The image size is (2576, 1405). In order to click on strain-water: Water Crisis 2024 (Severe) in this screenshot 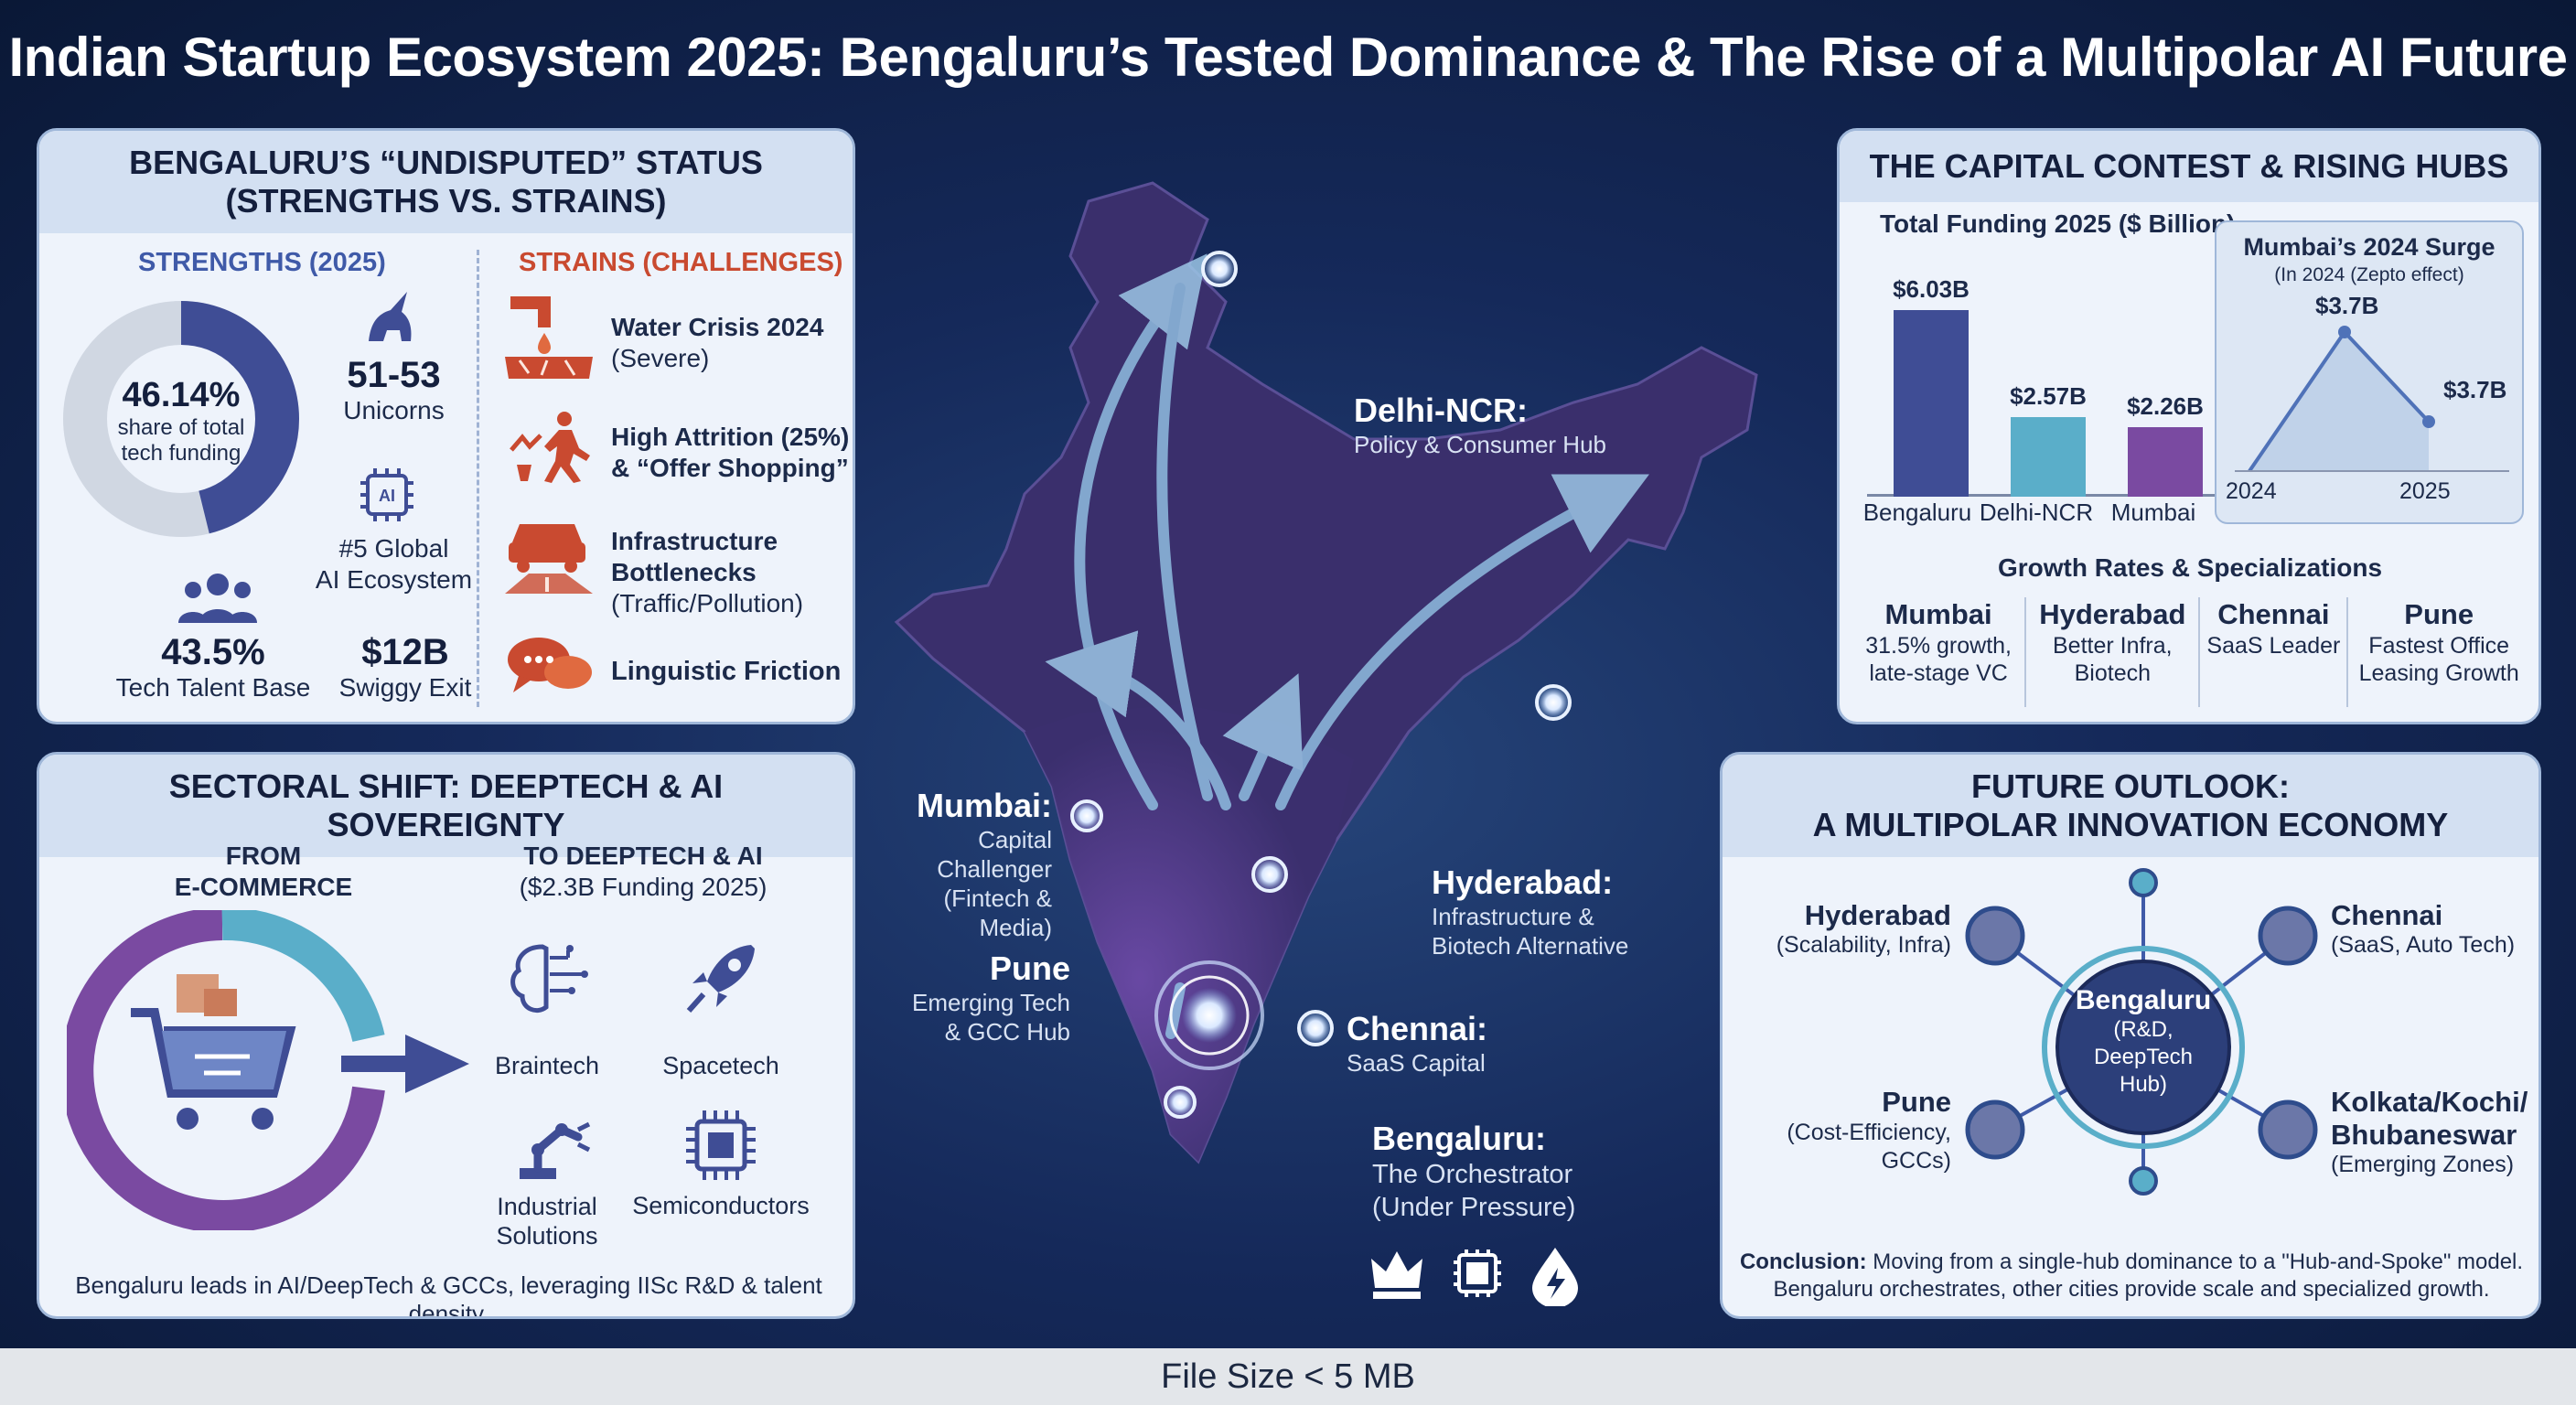, I will do `click(718, 342)`.